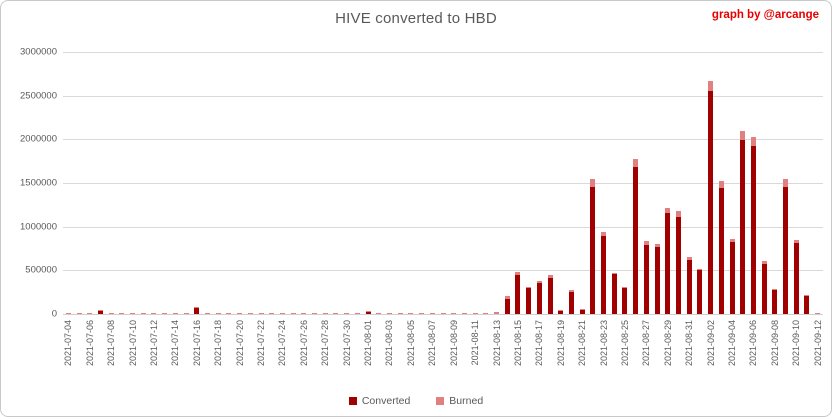 Image resolution: width=832 pixels, height=417 pixels. Describe the element at coordinates (303, 343) in the screenshot. I see `x-axis-tick-label: 2021-07-26` at that location.